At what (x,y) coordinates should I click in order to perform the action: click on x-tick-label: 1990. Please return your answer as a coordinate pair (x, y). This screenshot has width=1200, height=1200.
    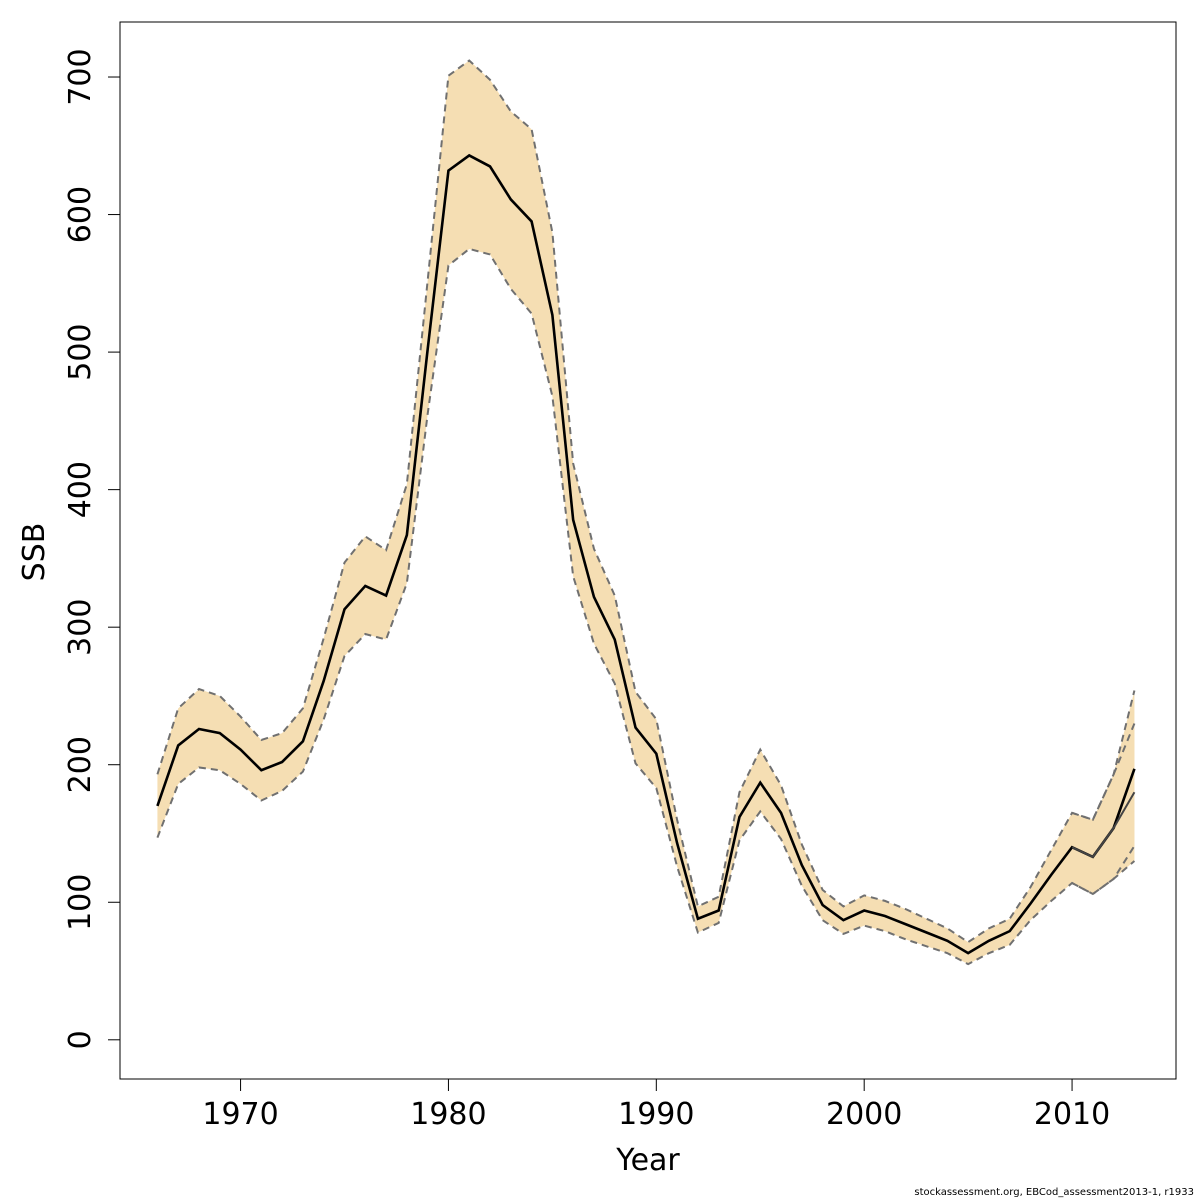
    Looking at the image, I should click on (656, 1114).